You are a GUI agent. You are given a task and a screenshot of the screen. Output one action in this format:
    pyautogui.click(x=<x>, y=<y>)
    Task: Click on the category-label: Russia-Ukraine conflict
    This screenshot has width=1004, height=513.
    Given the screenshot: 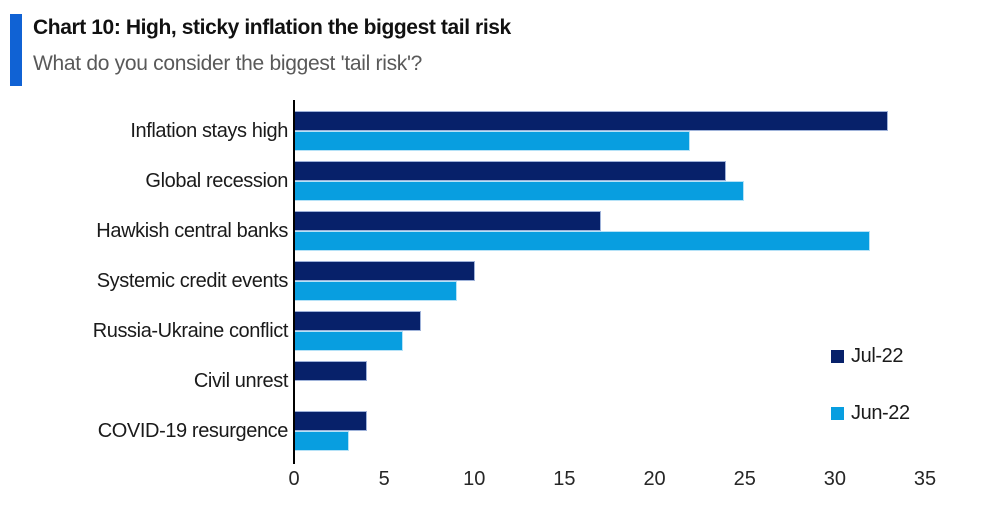 What is the action you would take?
    pyautogui.click(x=190, y=331)
    